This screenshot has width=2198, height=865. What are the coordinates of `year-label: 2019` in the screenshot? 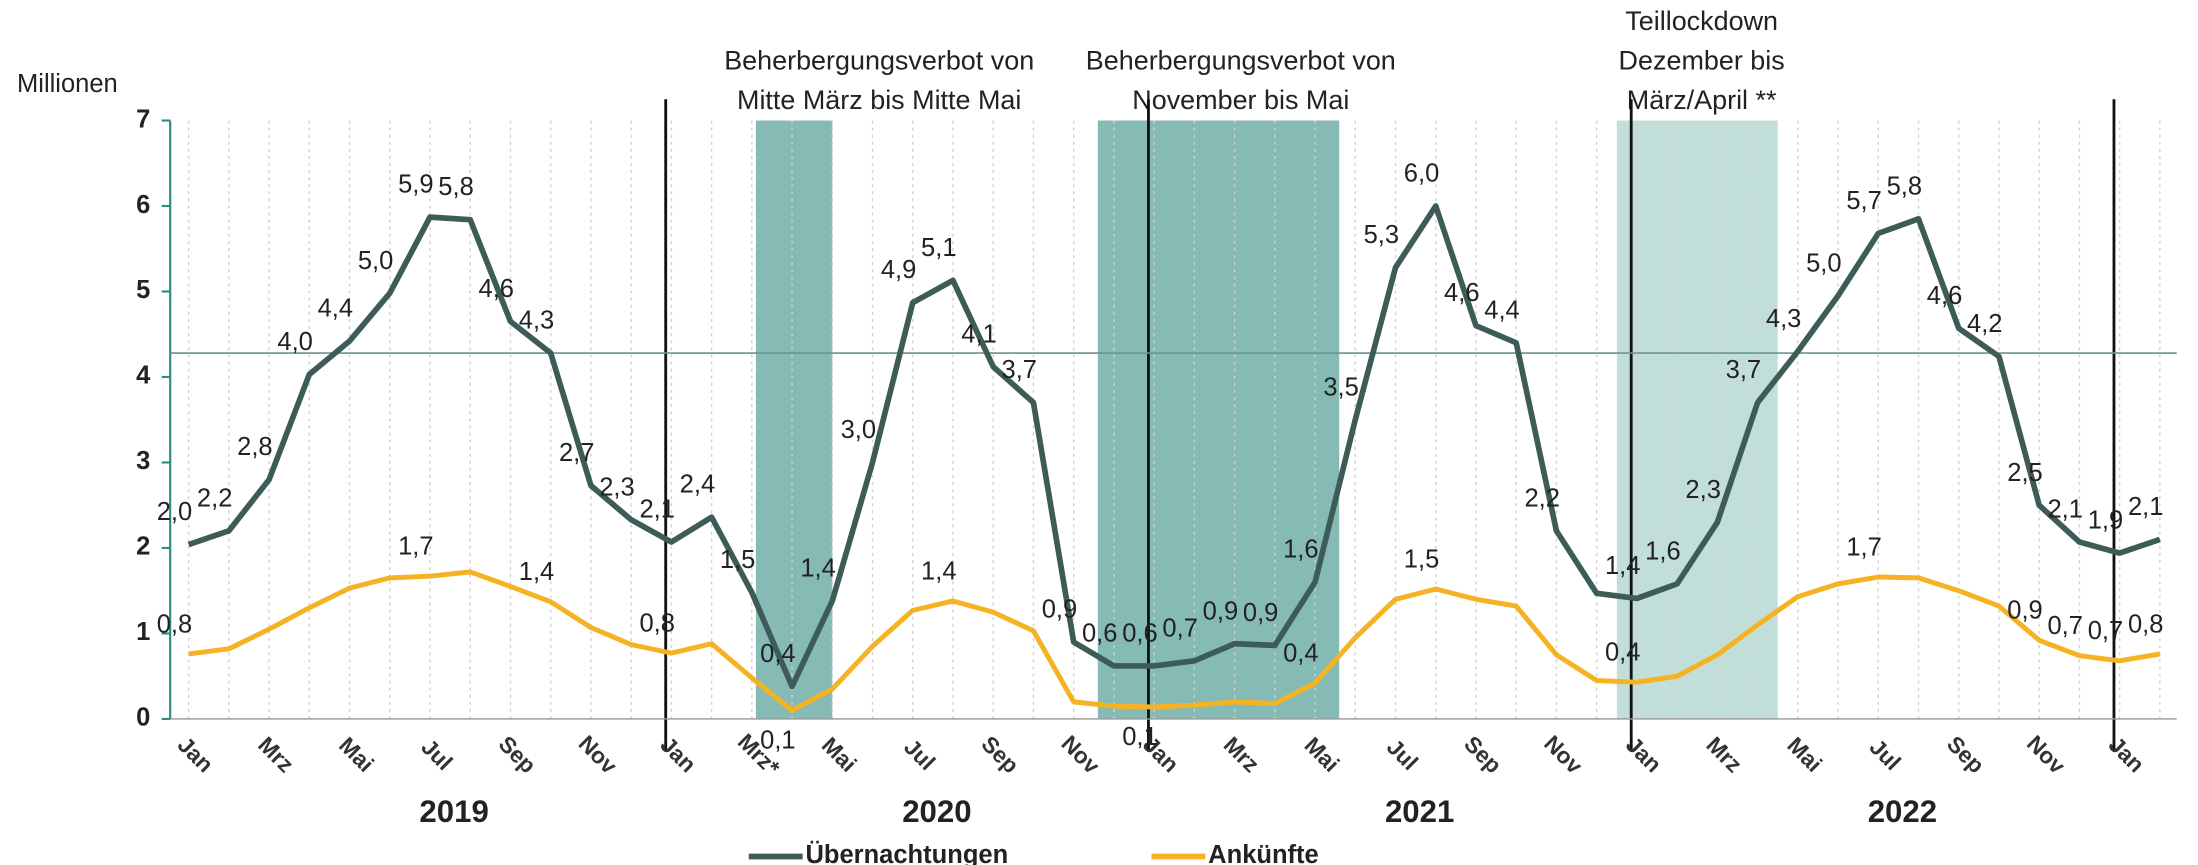 It's located at (453, 811).